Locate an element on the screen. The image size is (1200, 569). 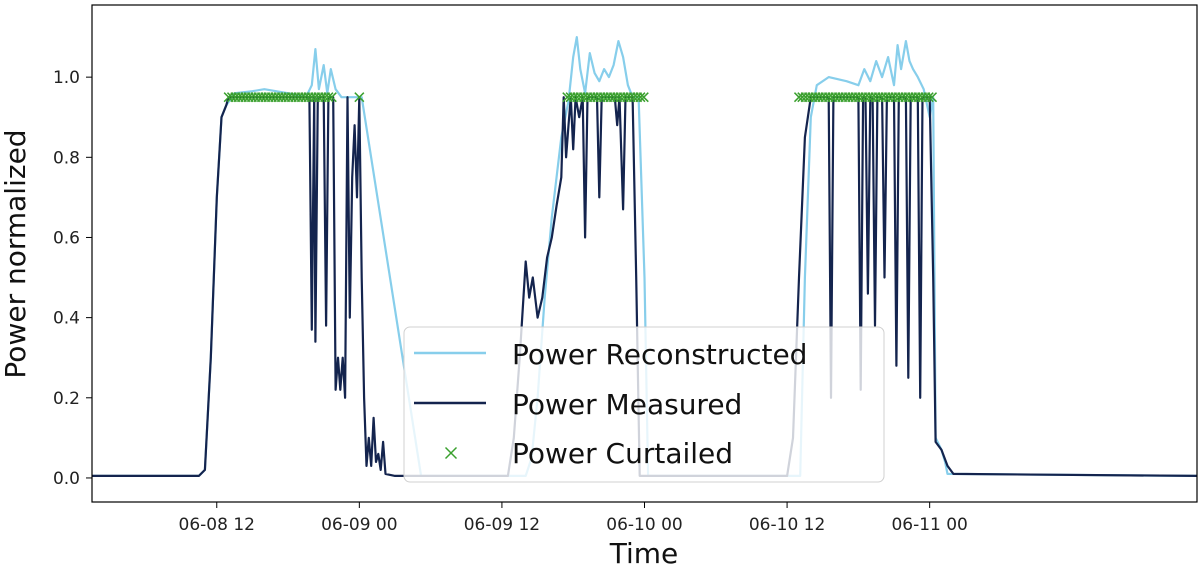
legend-marker-x is located at coordinates (451, 453).